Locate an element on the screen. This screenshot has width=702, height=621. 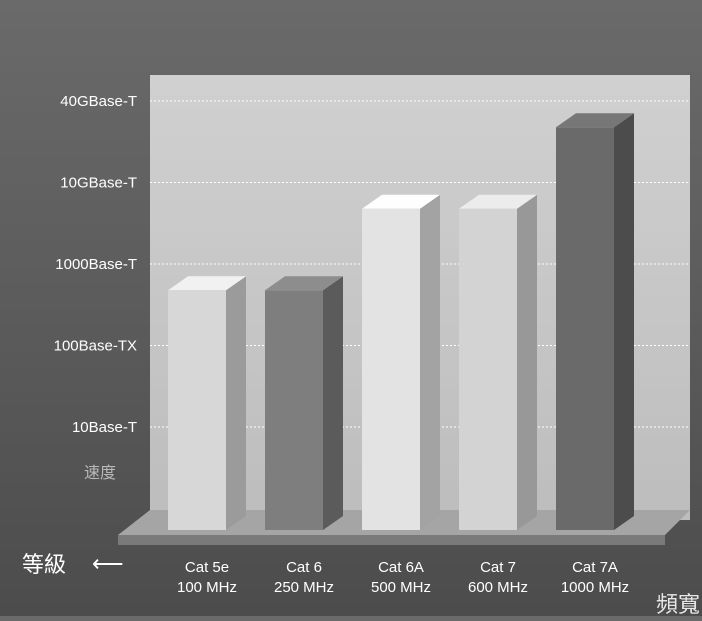
x-axis-title: 等級 is located at coordinates (44, 564).